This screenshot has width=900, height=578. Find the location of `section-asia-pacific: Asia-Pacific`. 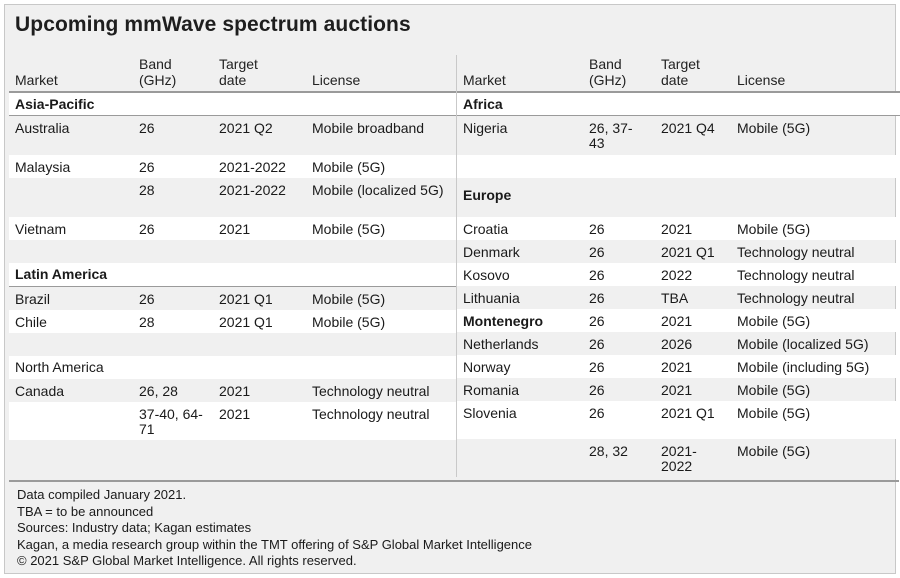

section-asia-pacific: Asia-Pacific is located at coordinates (232, 104).